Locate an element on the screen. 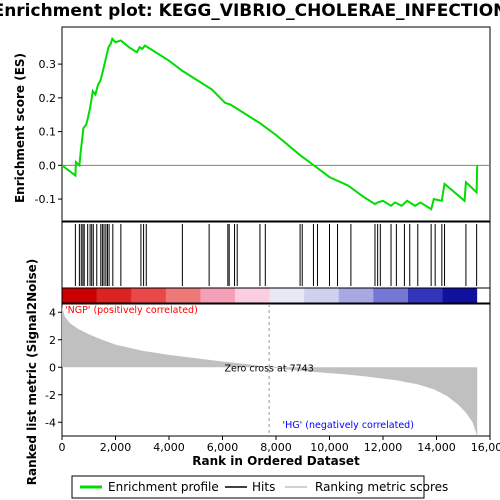 This screenshot has width=500, height=500. es-y-tick-label: 0.0 is located at coordinates (48, 165).